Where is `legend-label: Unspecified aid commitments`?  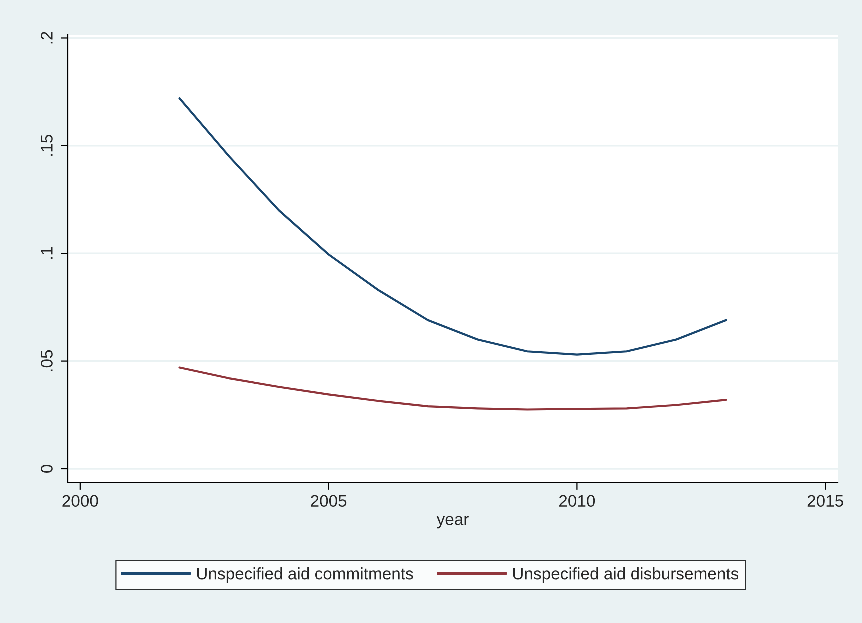
legend-label: Unspecified aid commitments is located at coordinates (305, 576).